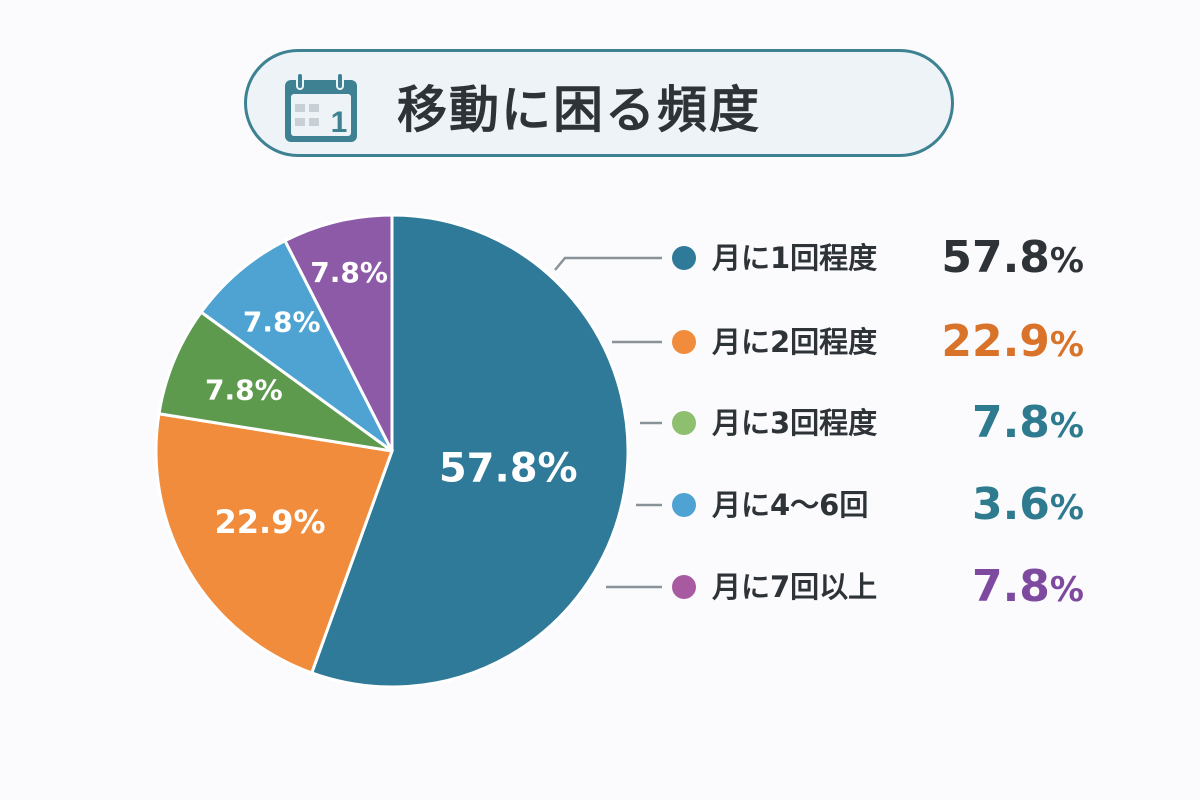 The height and width of the screenshot is (800, 1200). I want to click on title-banner: 1 移動に困る頻度, so click(599, 103).